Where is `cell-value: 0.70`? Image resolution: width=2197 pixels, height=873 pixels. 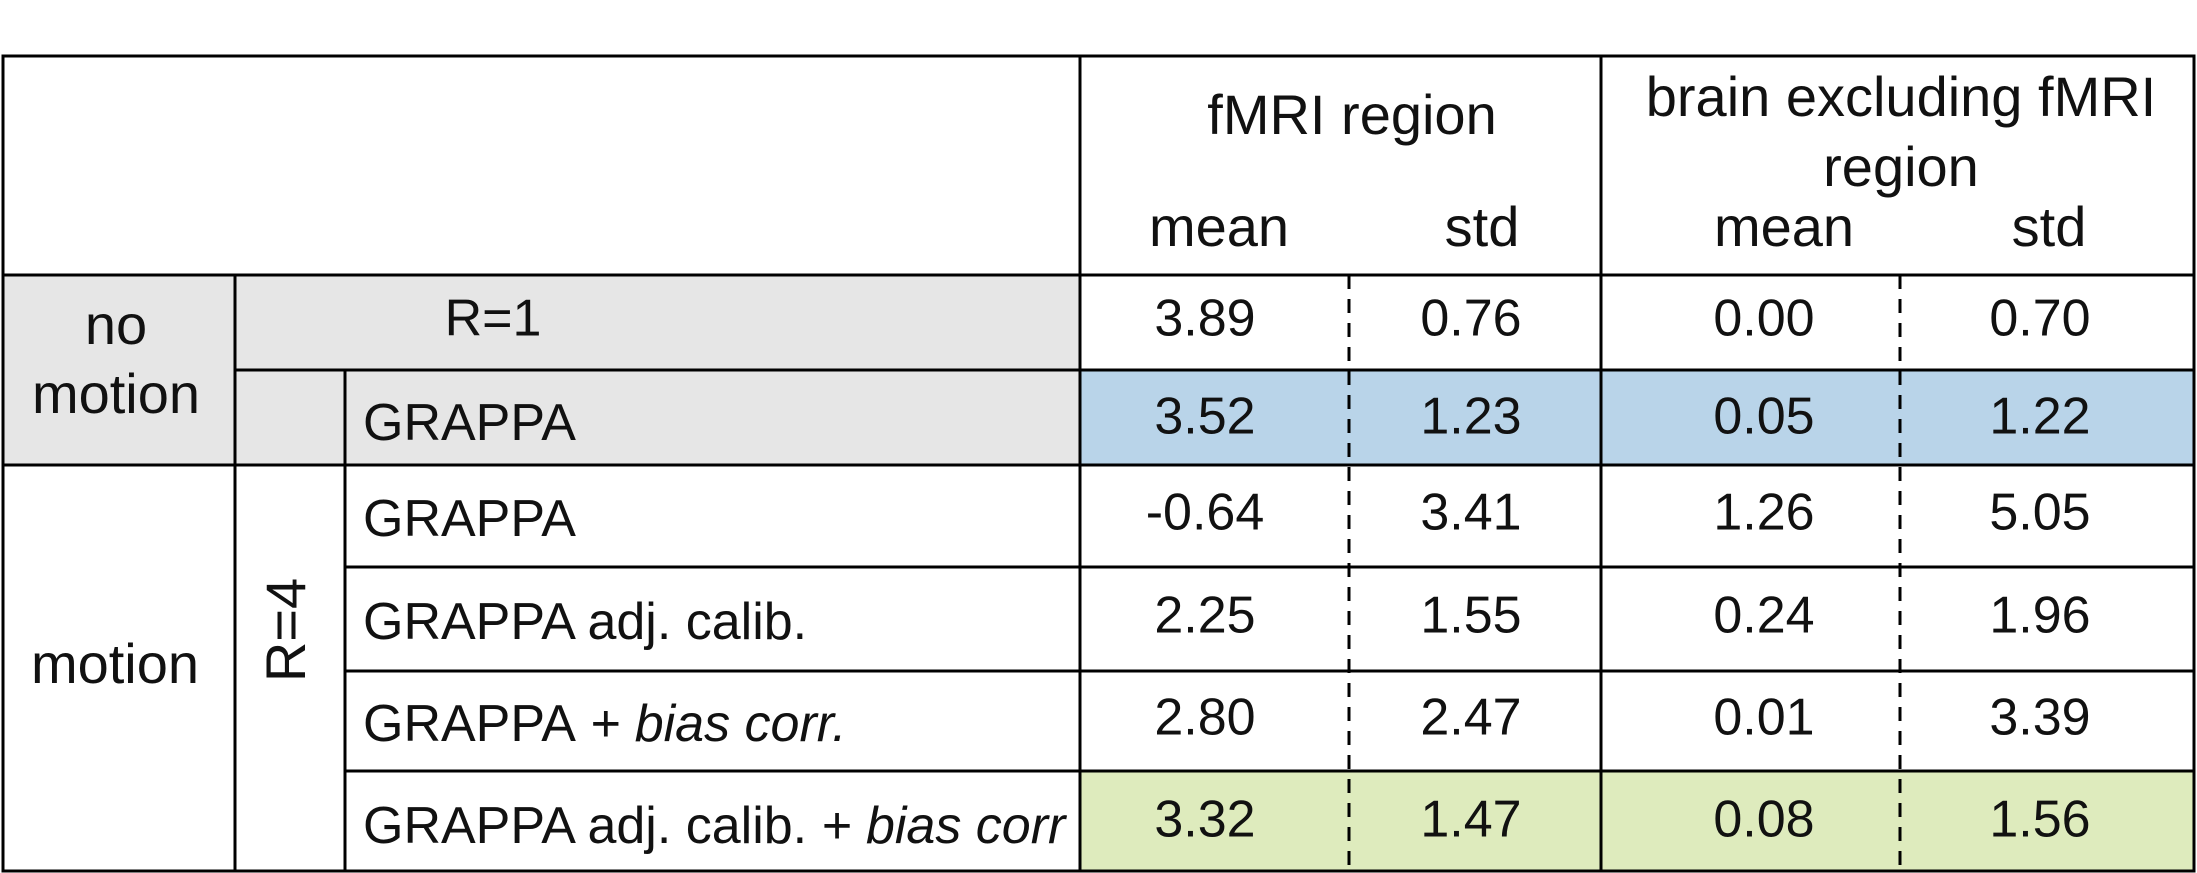 cell-value: 0.70 is located at coordinates (2039, 319).